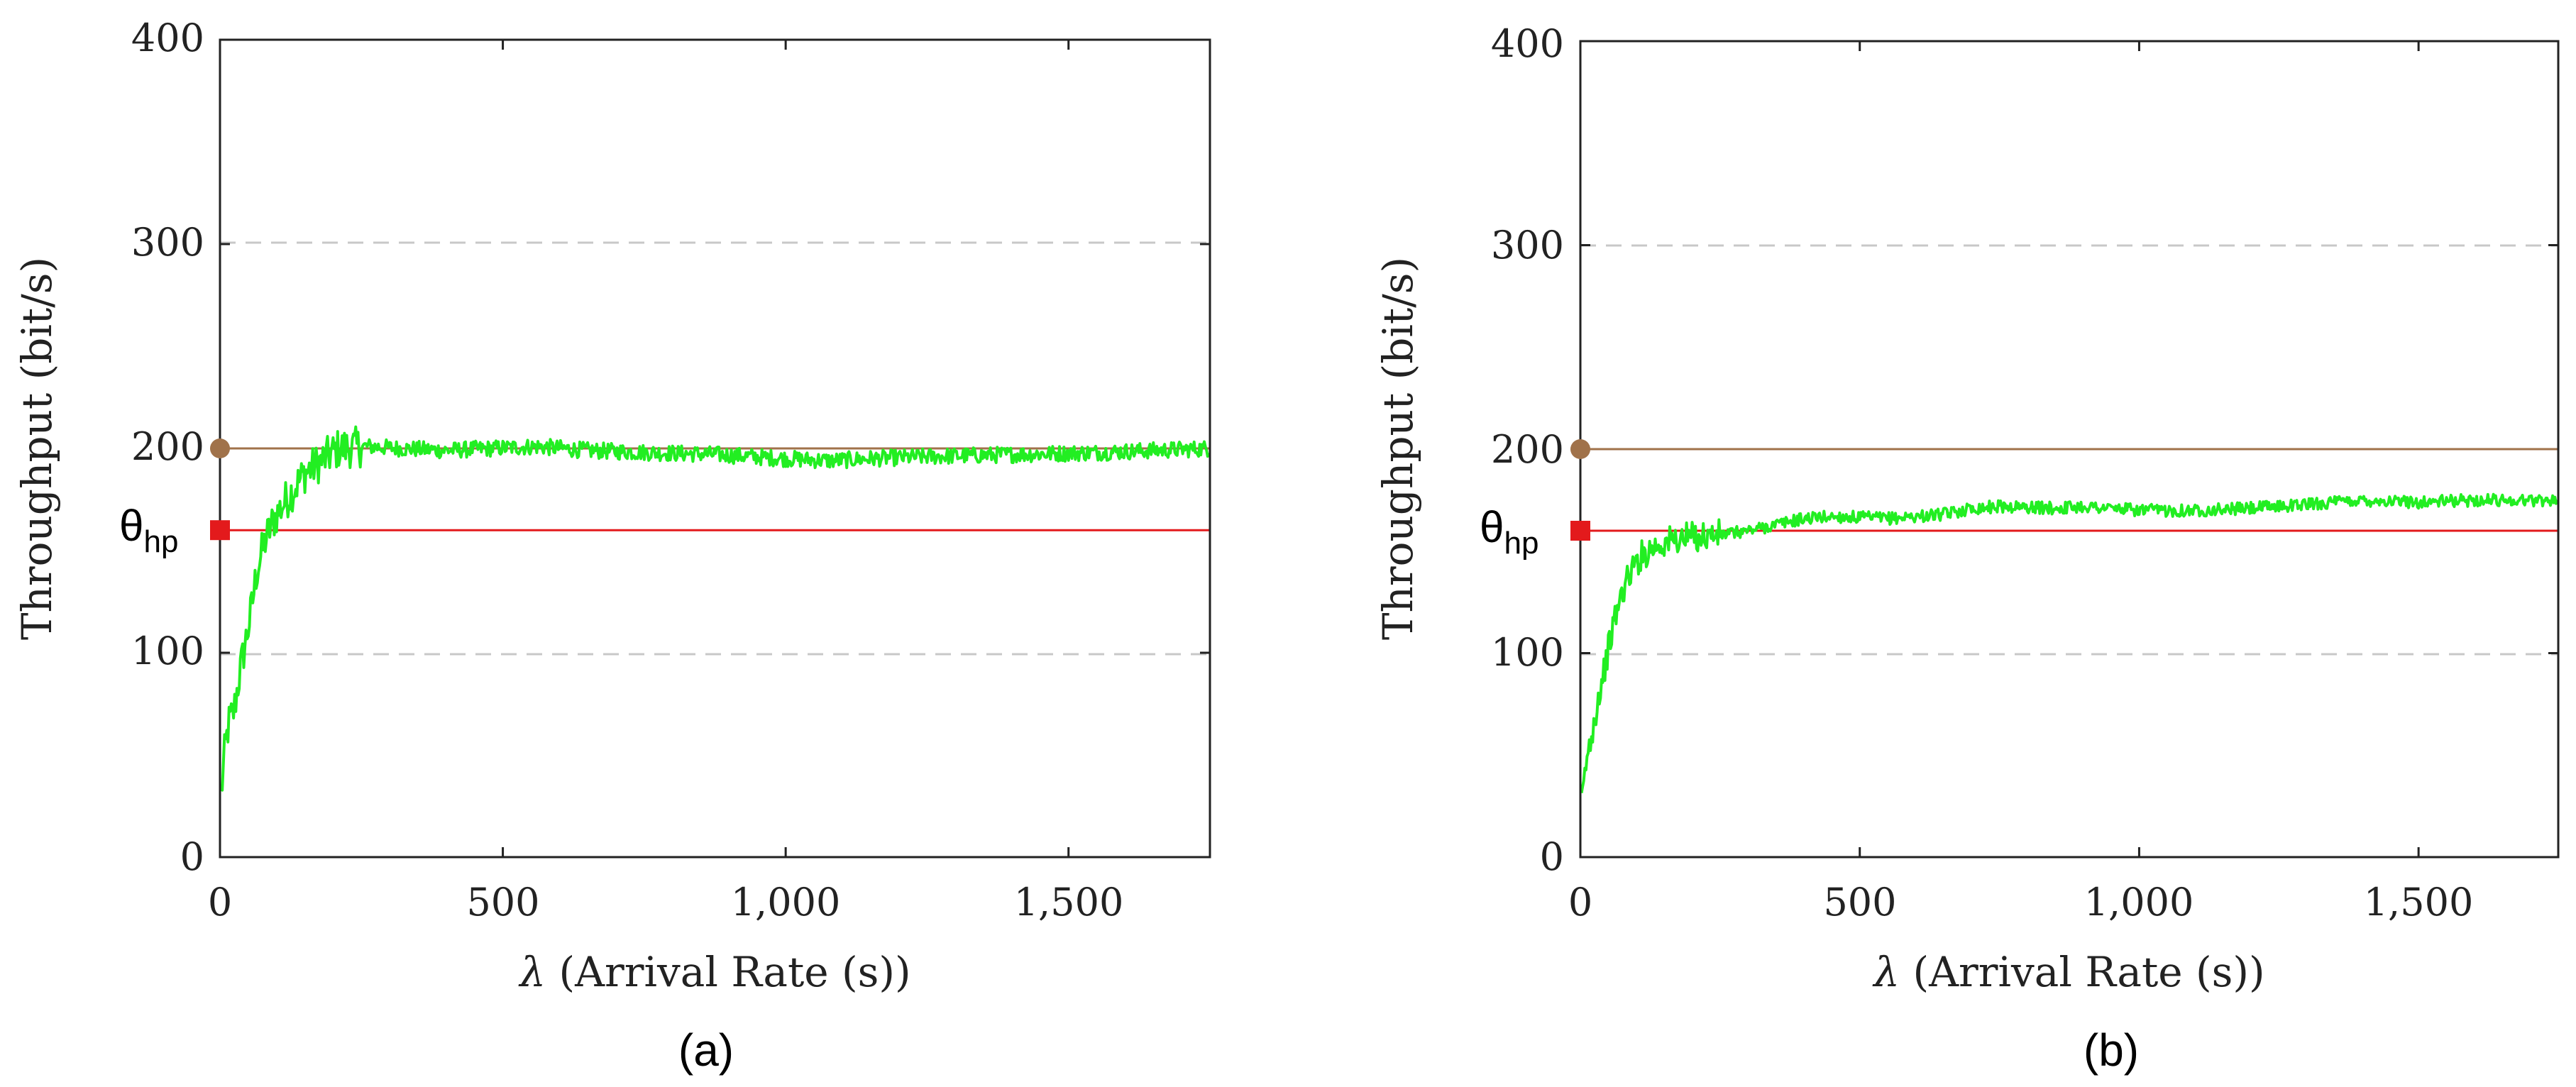 This screenshot has width=2576, height=1087. Describe the element at coordinates (2111, 1050) in the screenshot. I see `panel-caption: (b)` at that location.